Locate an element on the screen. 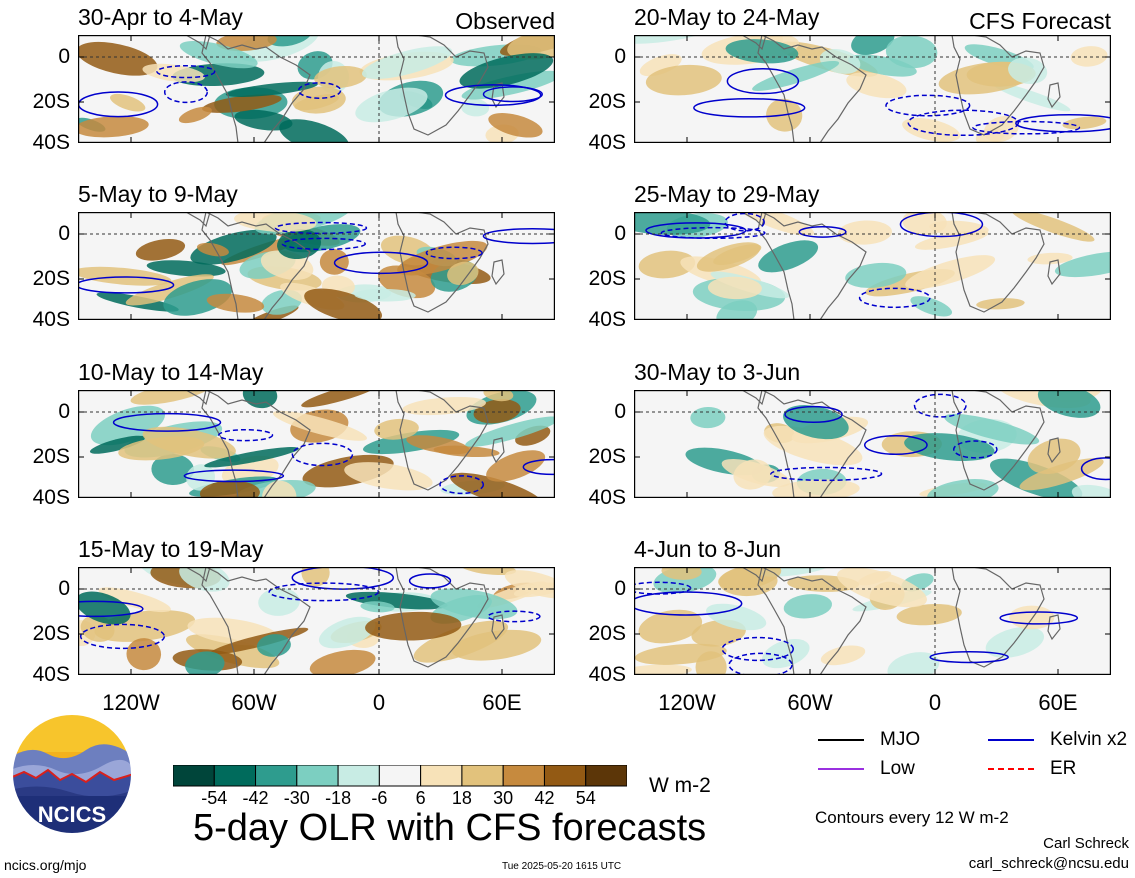 The image size is (1135, 878). timestamp: Tue 2025-05-20 1615 UTC is located at coordinates (562, 866).